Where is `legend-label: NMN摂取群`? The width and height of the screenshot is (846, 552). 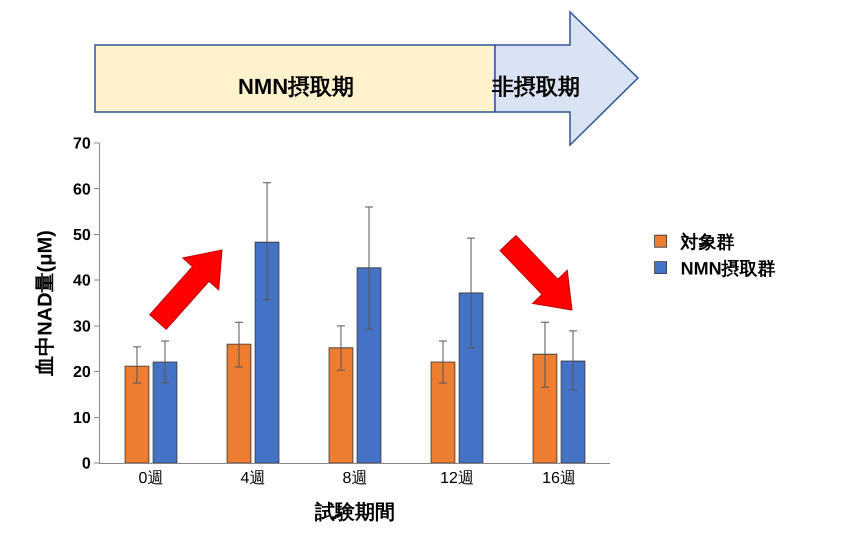 legend-label: NMN摂取群 is located at coordinates (728, 268).